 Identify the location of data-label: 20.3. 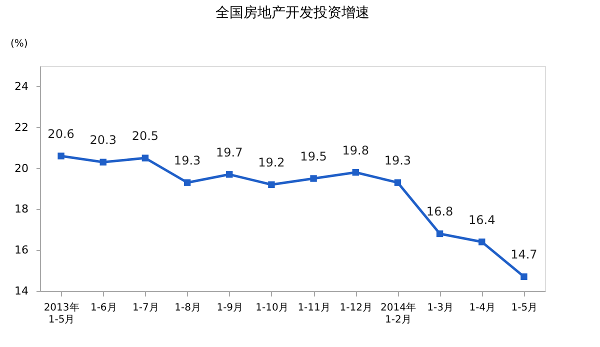
(103, 140).